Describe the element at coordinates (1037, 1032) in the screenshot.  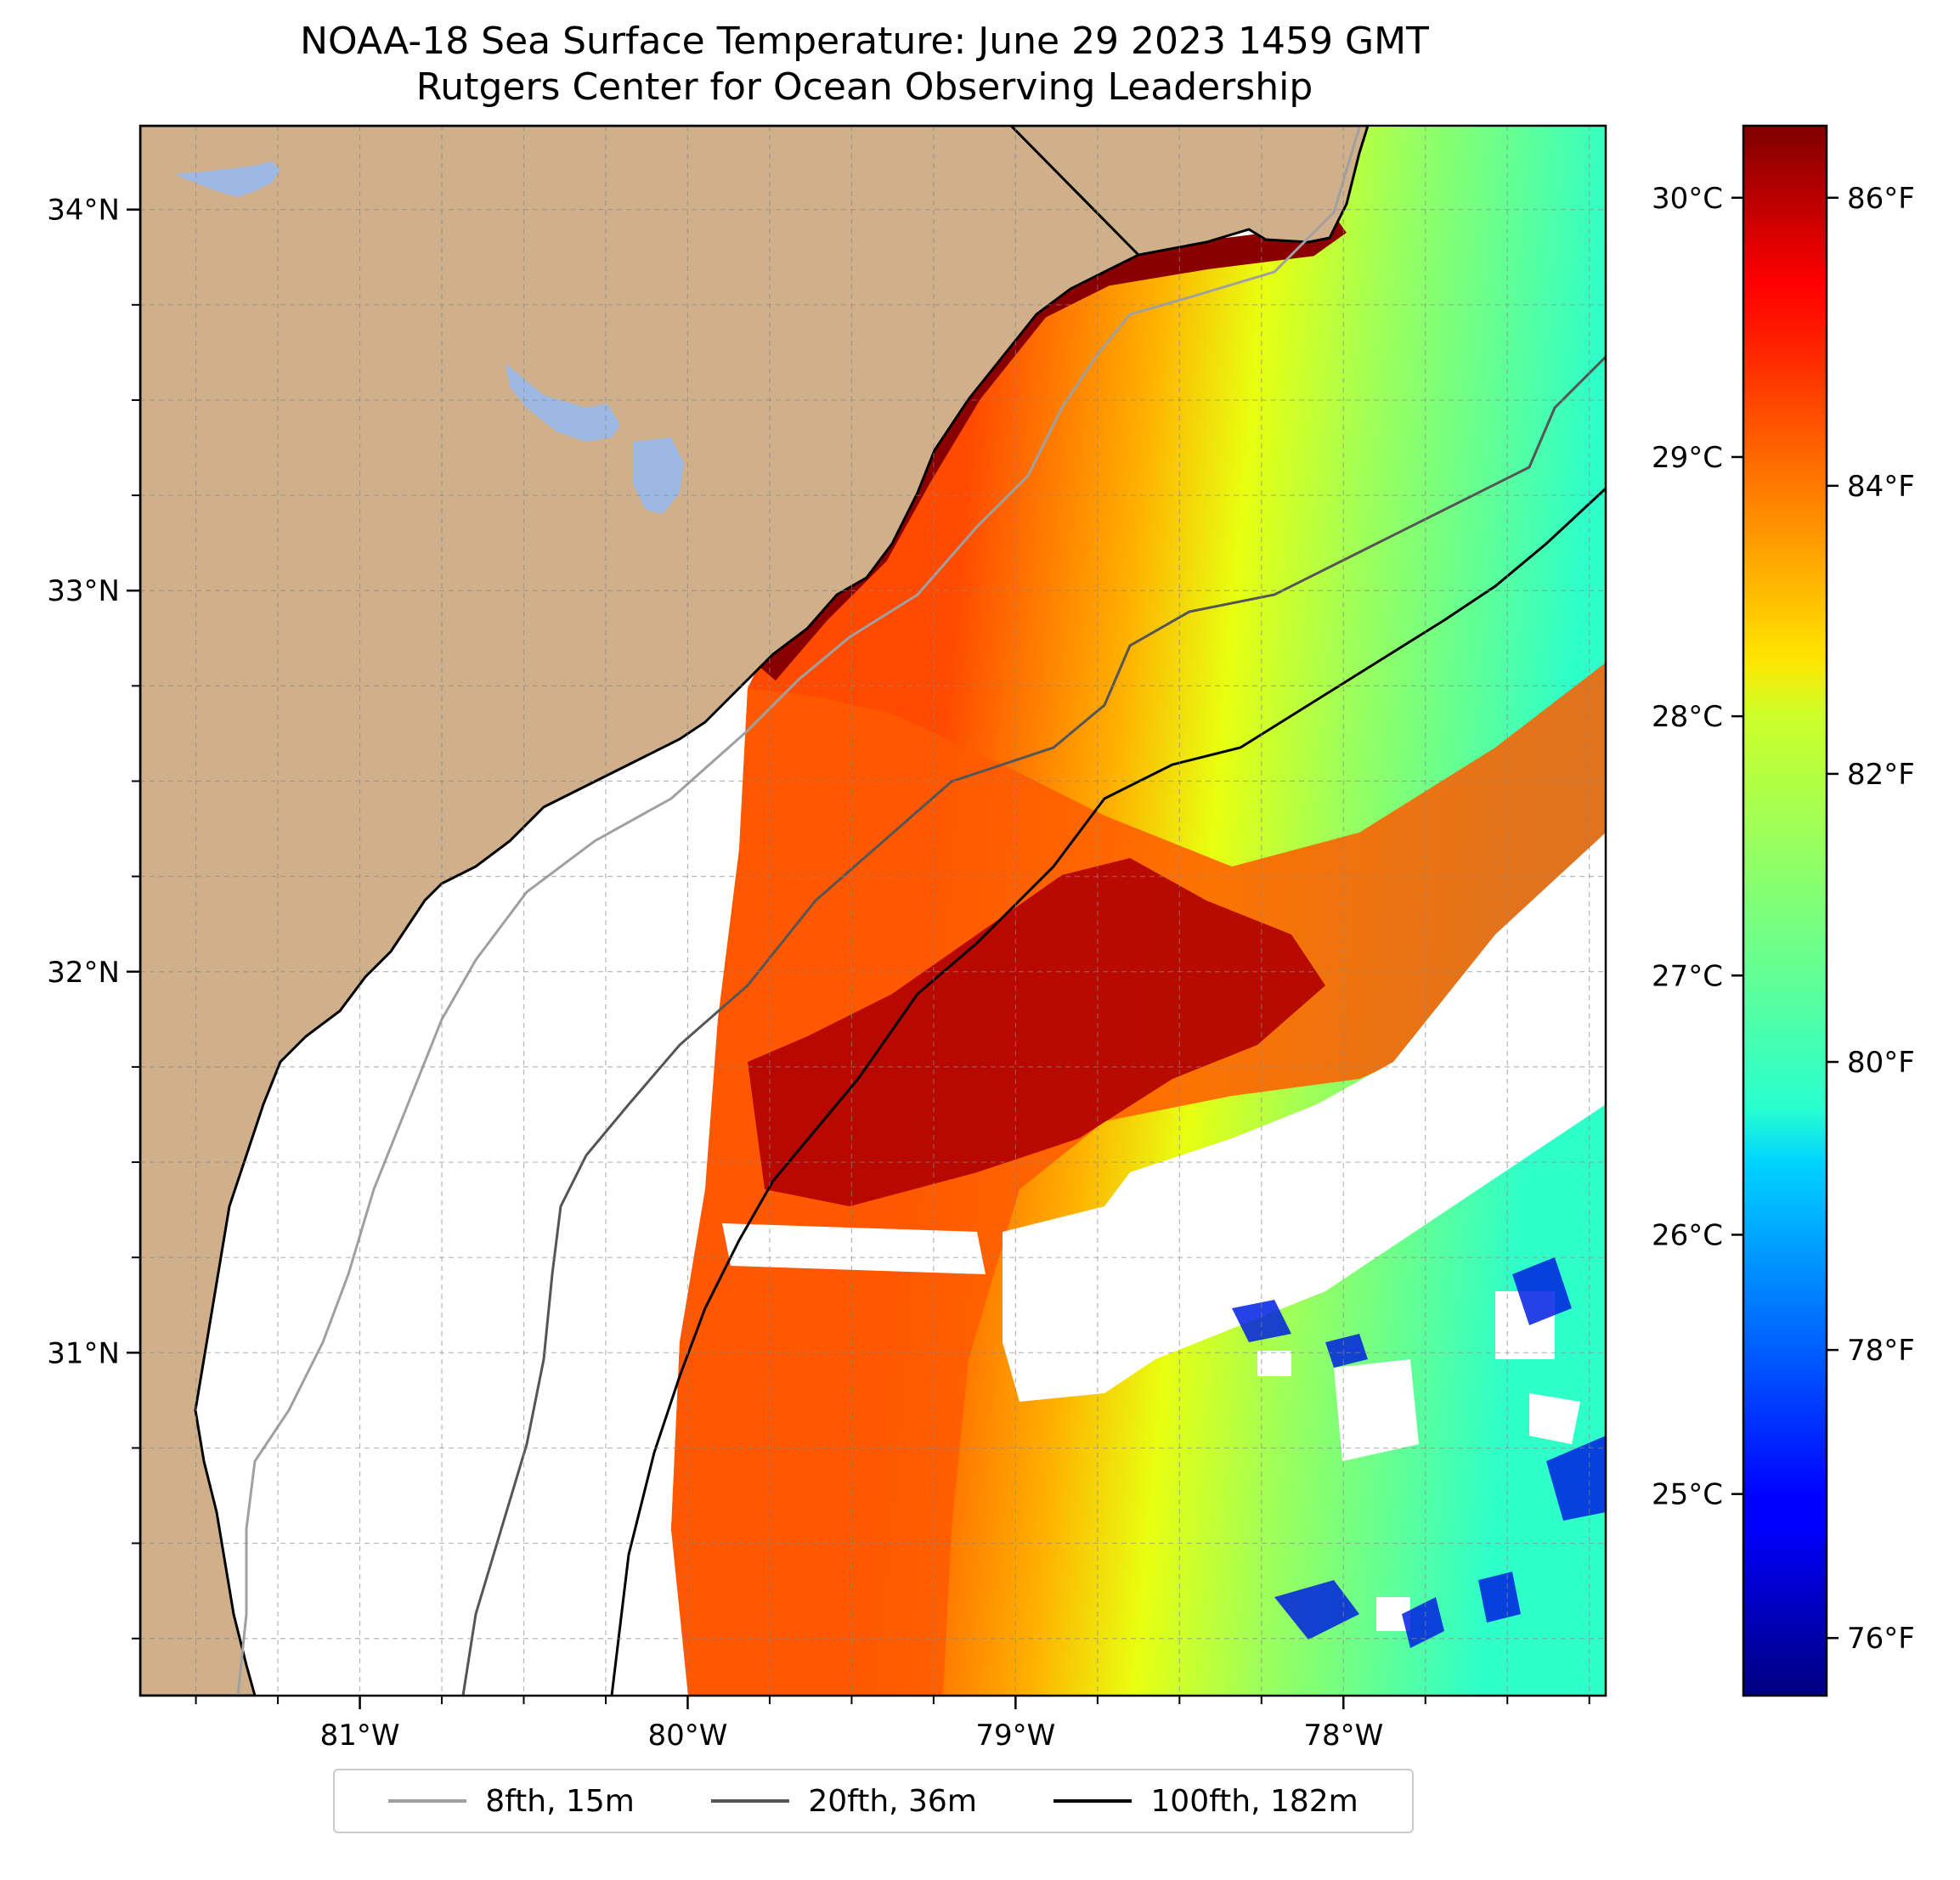
I see `hot-core` at that location.